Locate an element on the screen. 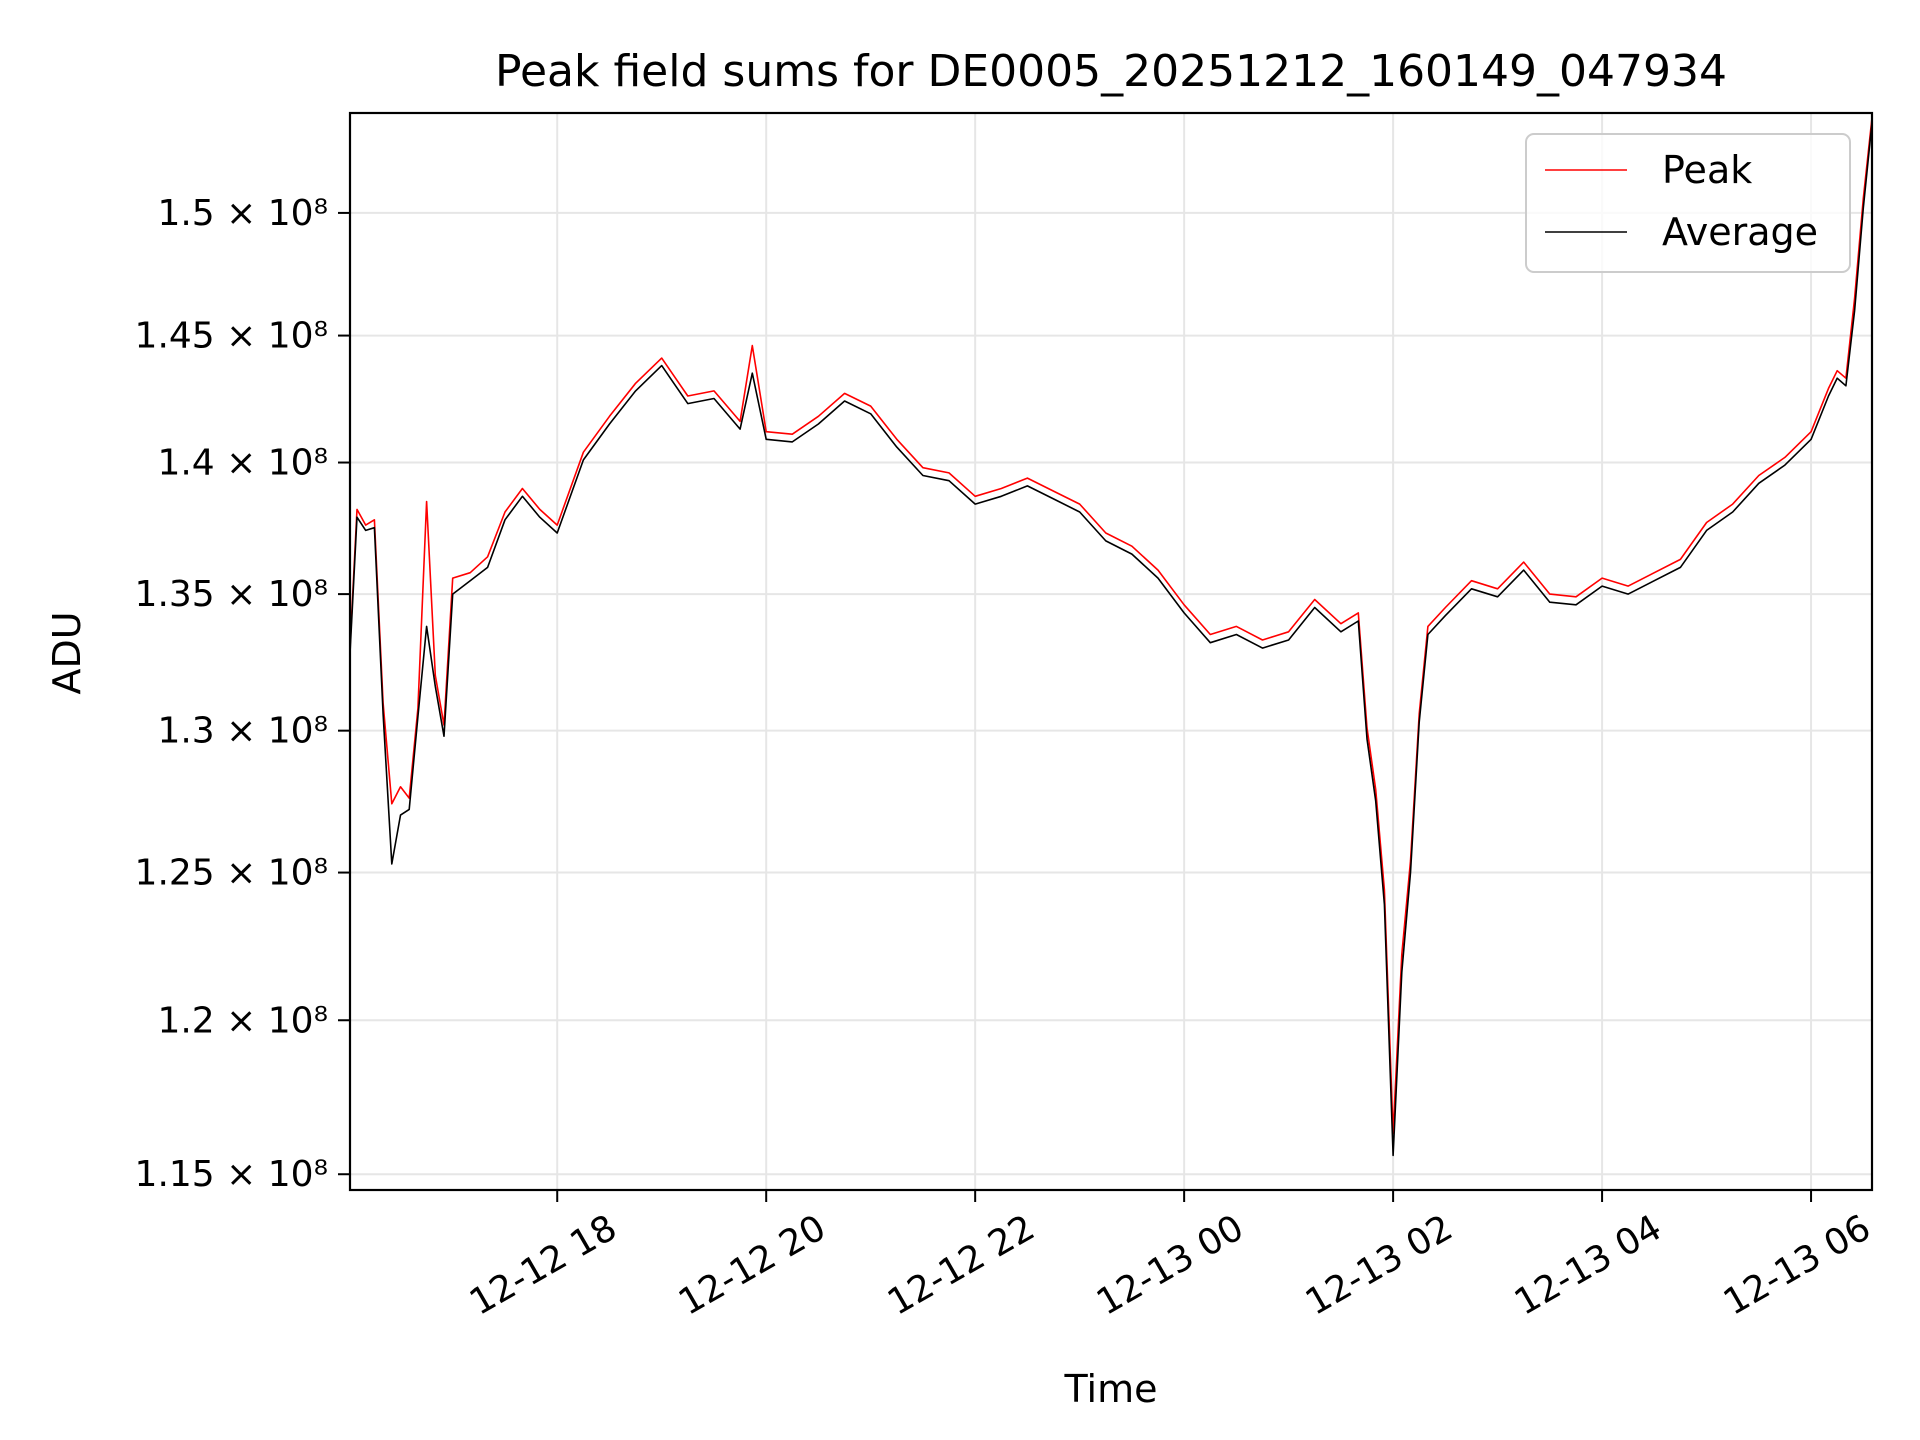 The height and width of the screenshot is (1440, 1920). y-tick-label: 1.4 × 10⁸ is located at coordinates (242, 463).